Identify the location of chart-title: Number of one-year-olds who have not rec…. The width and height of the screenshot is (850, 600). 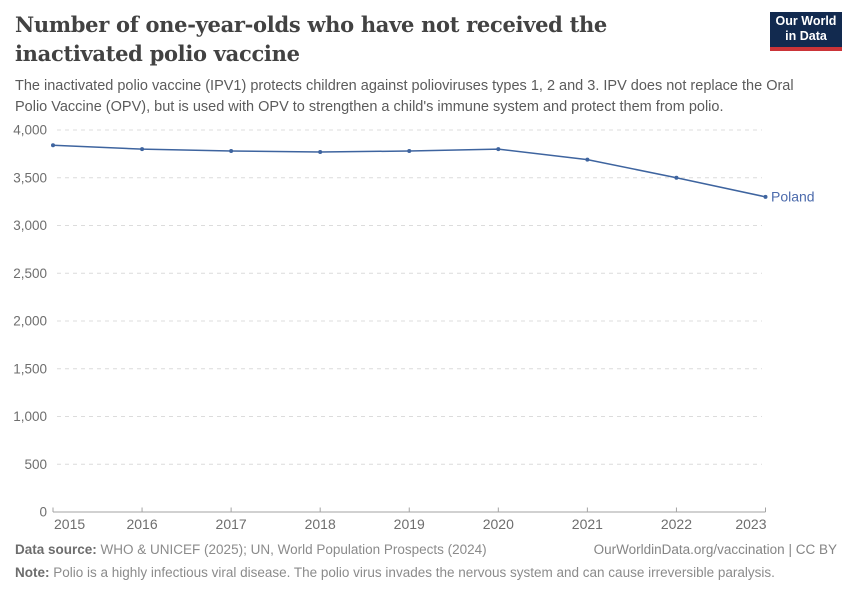
(311, 39).